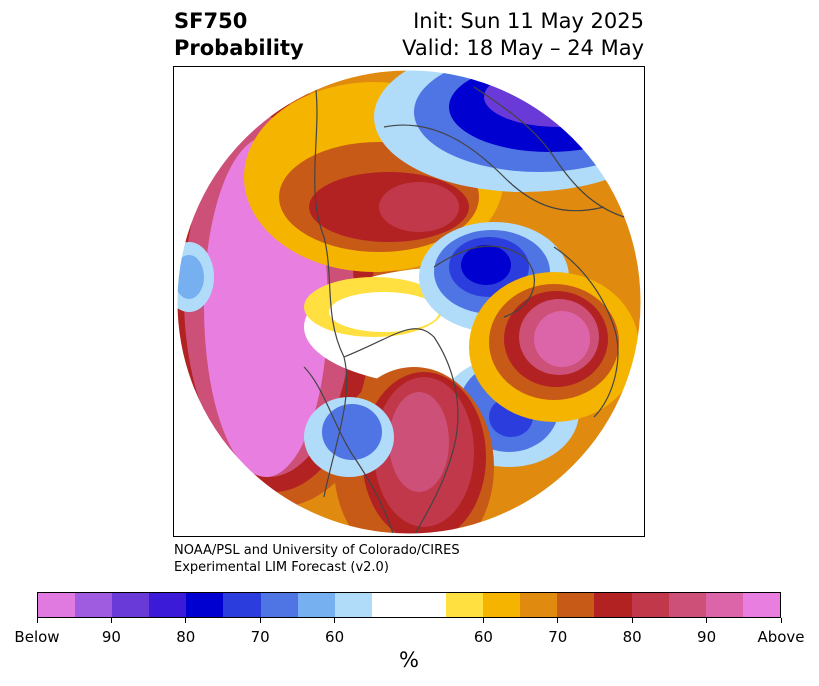 The height and width of the screenshot is (686, 819). I want to click on map-title-block: SF750 Probability, so click(239, 35).